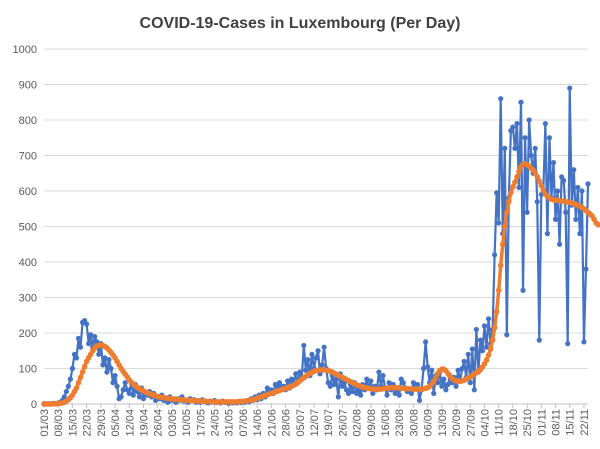 The image size is (600, 449). What do you see at coordinates (301, 423) in the screenshot?
I see `x-tick-label: 05/07` at bounding box center [301, 423].